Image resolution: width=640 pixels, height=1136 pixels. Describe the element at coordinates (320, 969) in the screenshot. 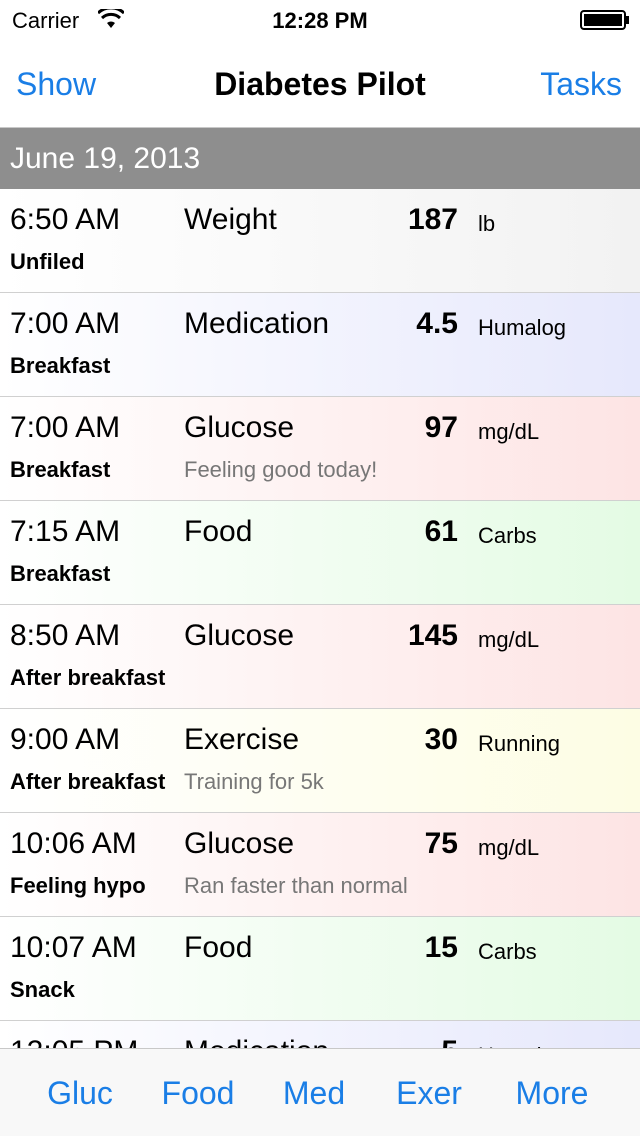

I see `entry-row: 10:07 AM Food 15 Carbs Snack` at that location.